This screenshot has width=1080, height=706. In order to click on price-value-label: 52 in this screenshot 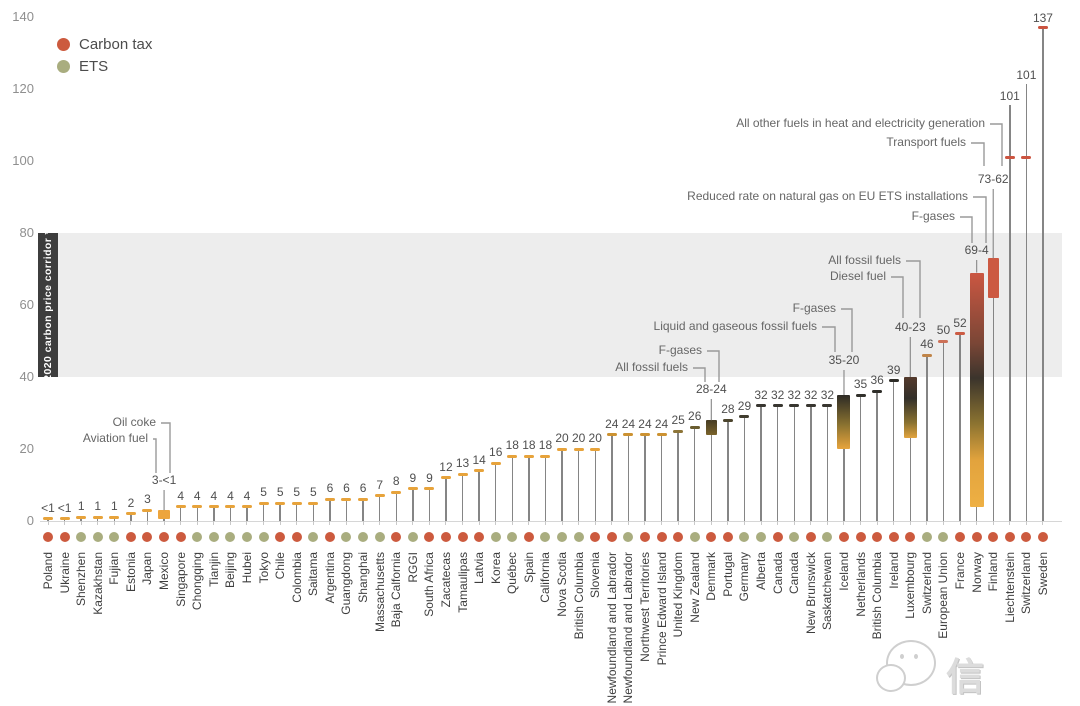, I will do `click(960, 322)`.